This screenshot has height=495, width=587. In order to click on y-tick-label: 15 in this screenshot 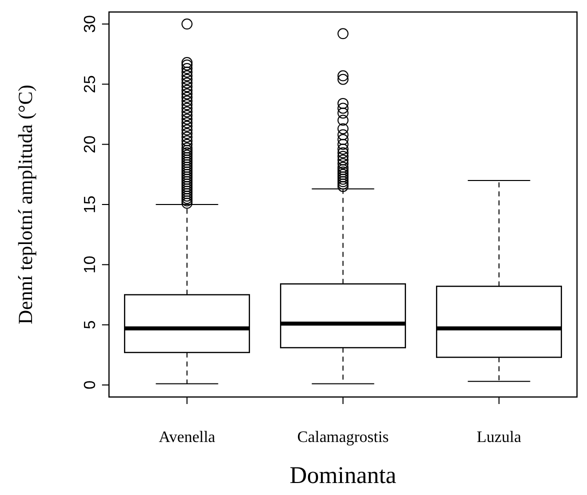, I will do `click(90, 205)`.